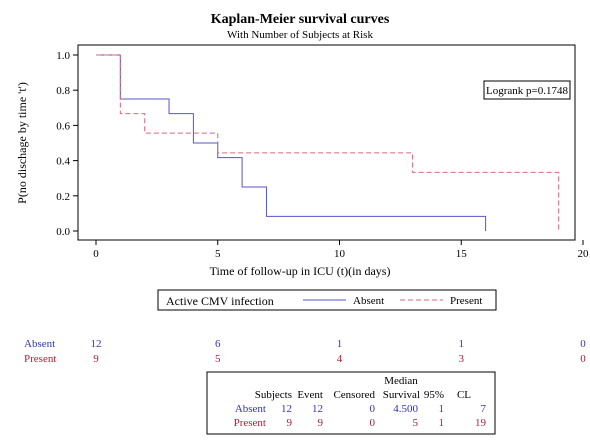 This screenshot has height=440, width=590. What do you see at coordinates (63, 56) in the screenshot?
I see `y-tick-label: 1.0` at bounding box center [63, 56].